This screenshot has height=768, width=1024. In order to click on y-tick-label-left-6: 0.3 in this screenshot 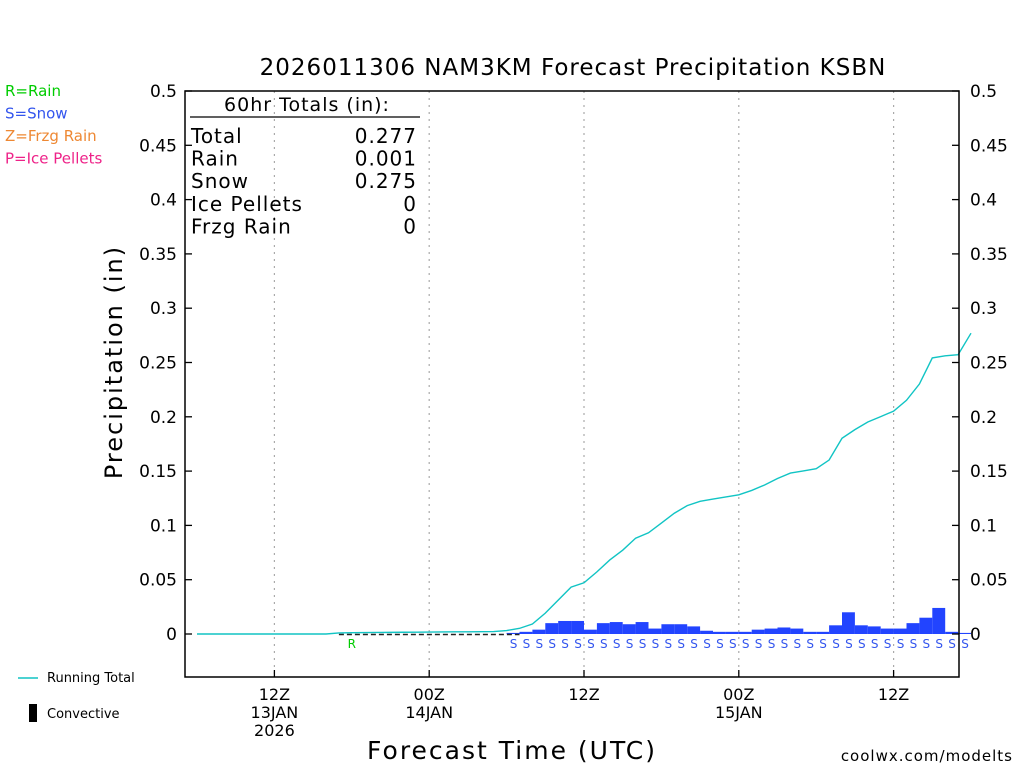, I will do `click(163, 309)`.